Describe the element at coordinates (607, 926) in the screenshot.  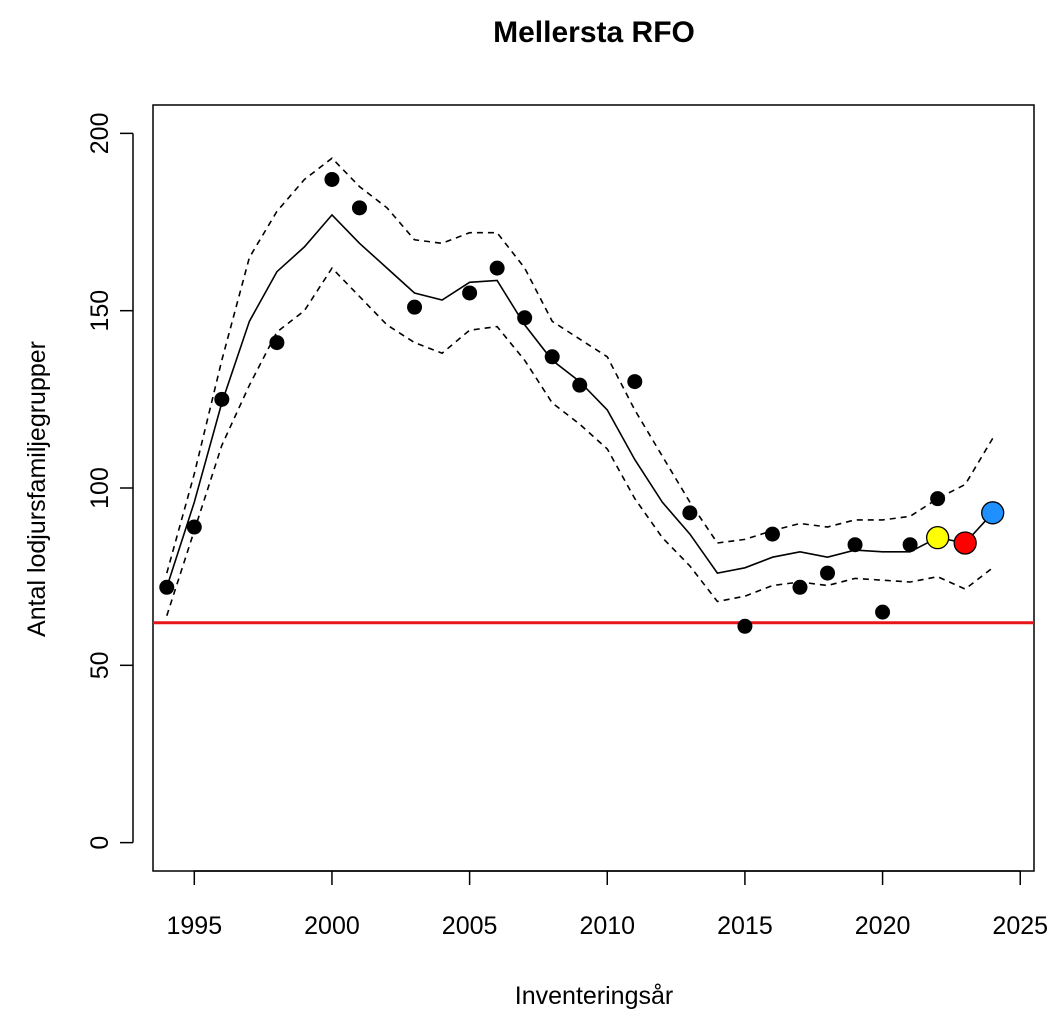
I see `x-tick-label: 2010` at that location.